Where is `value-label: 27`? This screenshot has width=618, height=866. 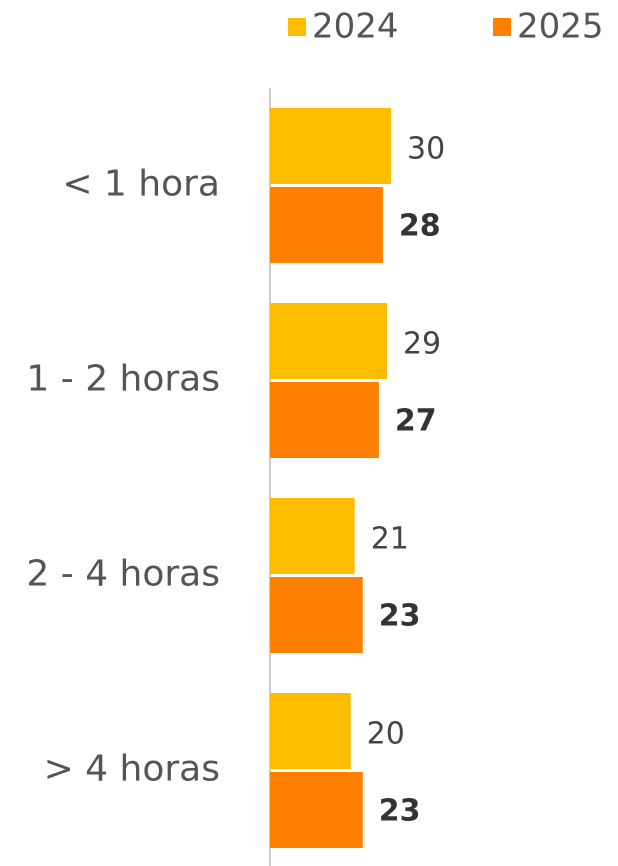 value-label: 27 is located at coordinates (416, 421).